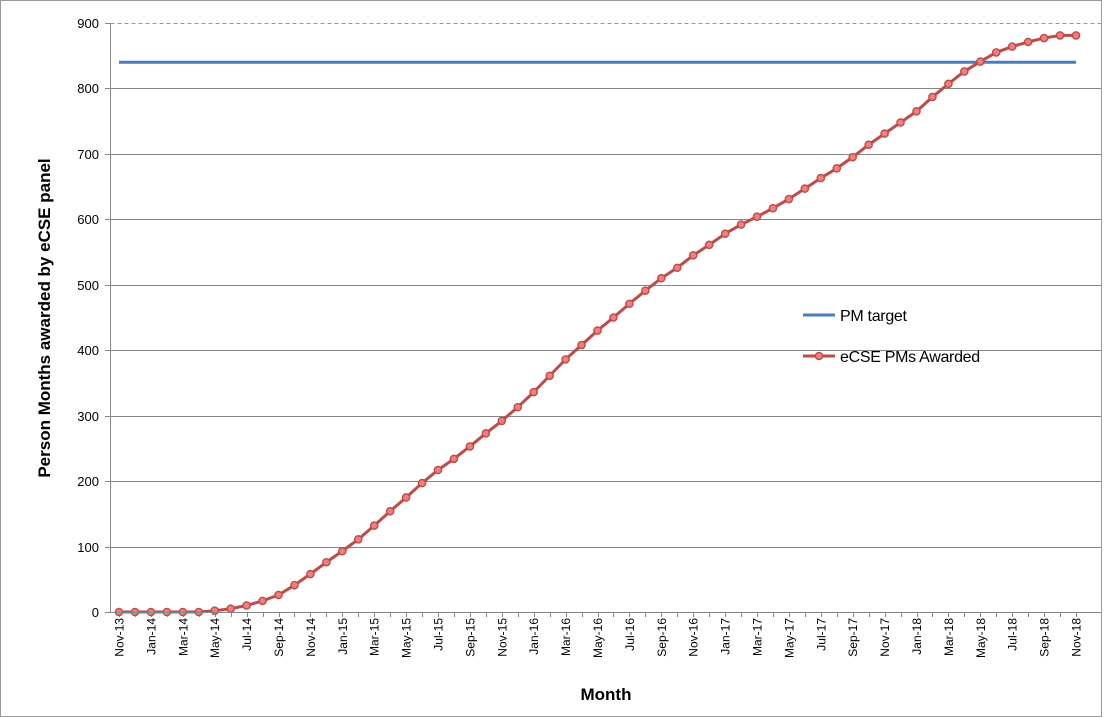 Image resolution: width=1104 pixels, height=717 pixels. Describe the element at coordinates (151, 636) in the screenshot. I see `x-tick-label: Jan-14` at that location.